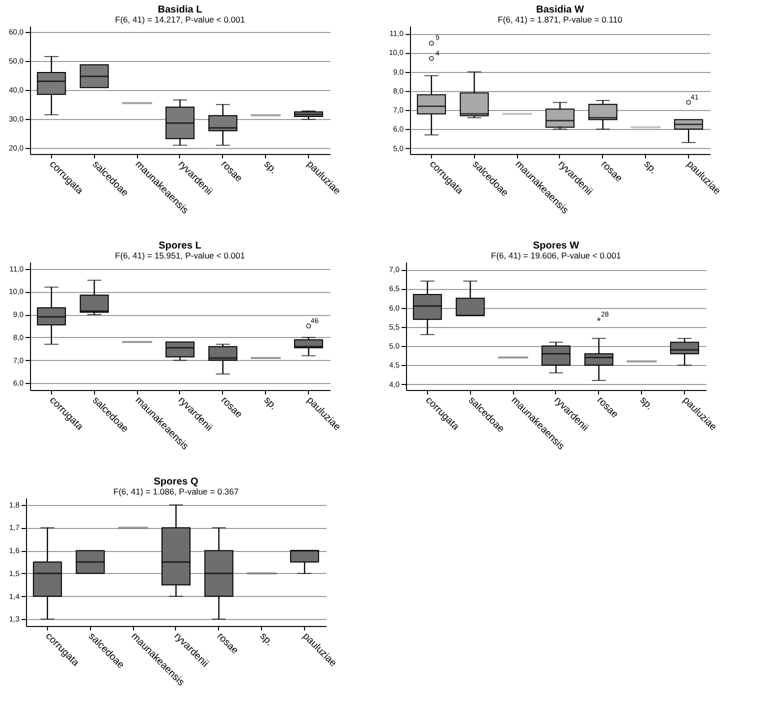 The height and width of the screenshot is (708, 760). What do you see at coordinates (180, 255) in the screenshot?
I see `chart-subtitle: F(6, 41) = 15.951, P-value < 0.001` at bounding box center [180, 255].